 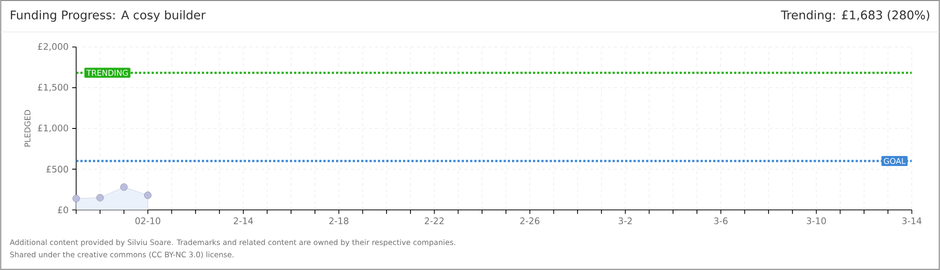 I want to click on chart-subtitle: Trending: £1,683 (280%), so click(x=855, y=16).